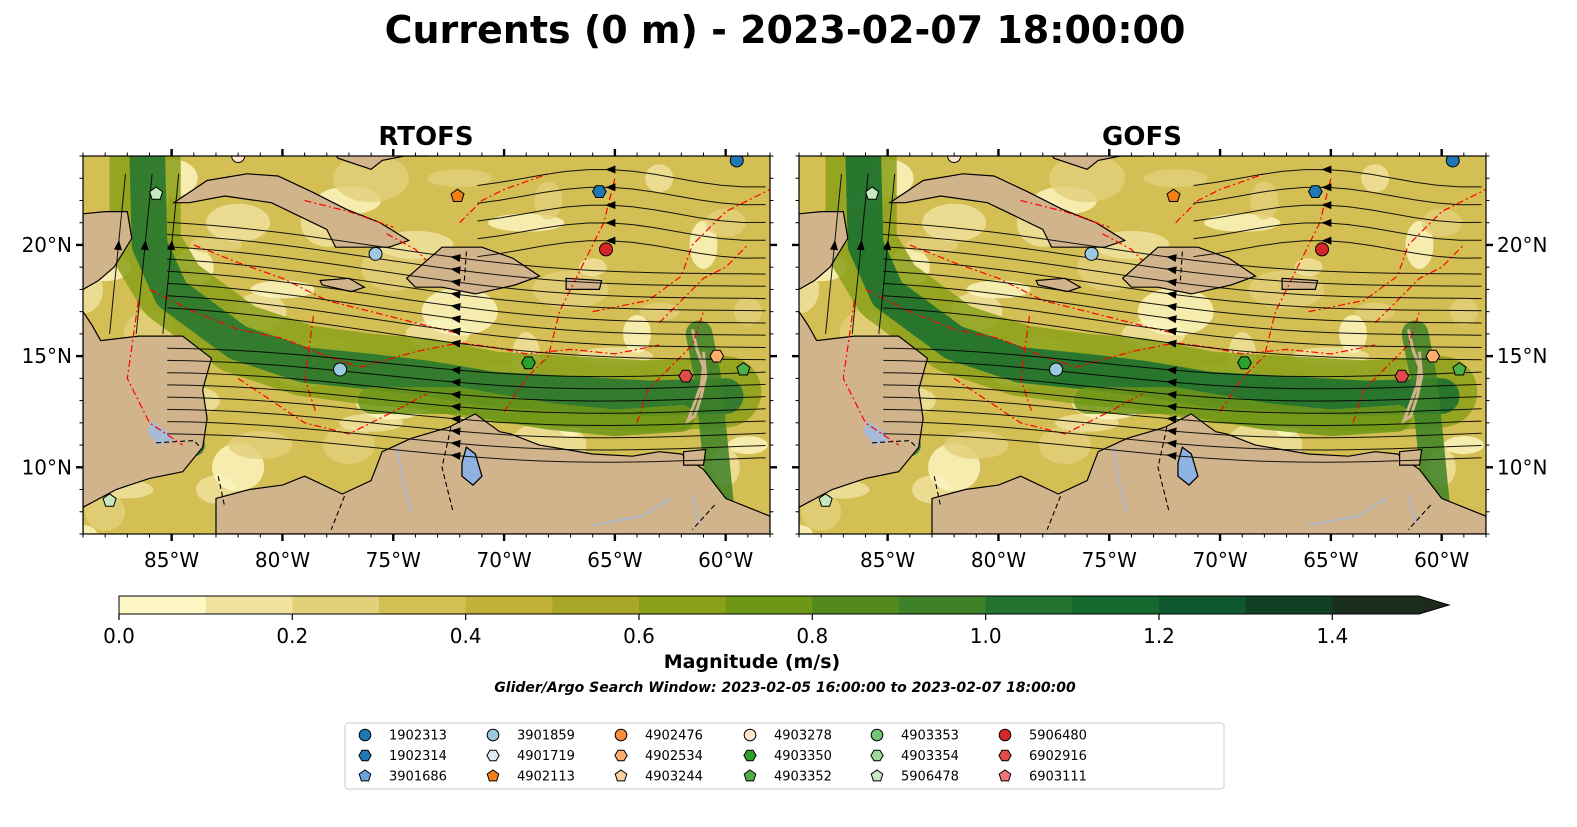 The height and width of the screenshot is (827, 1577). What do you see at coordinates (614, 560) in the screenshot?
I see `x-tick-label: 65°W` at bounding box center [614, 560].